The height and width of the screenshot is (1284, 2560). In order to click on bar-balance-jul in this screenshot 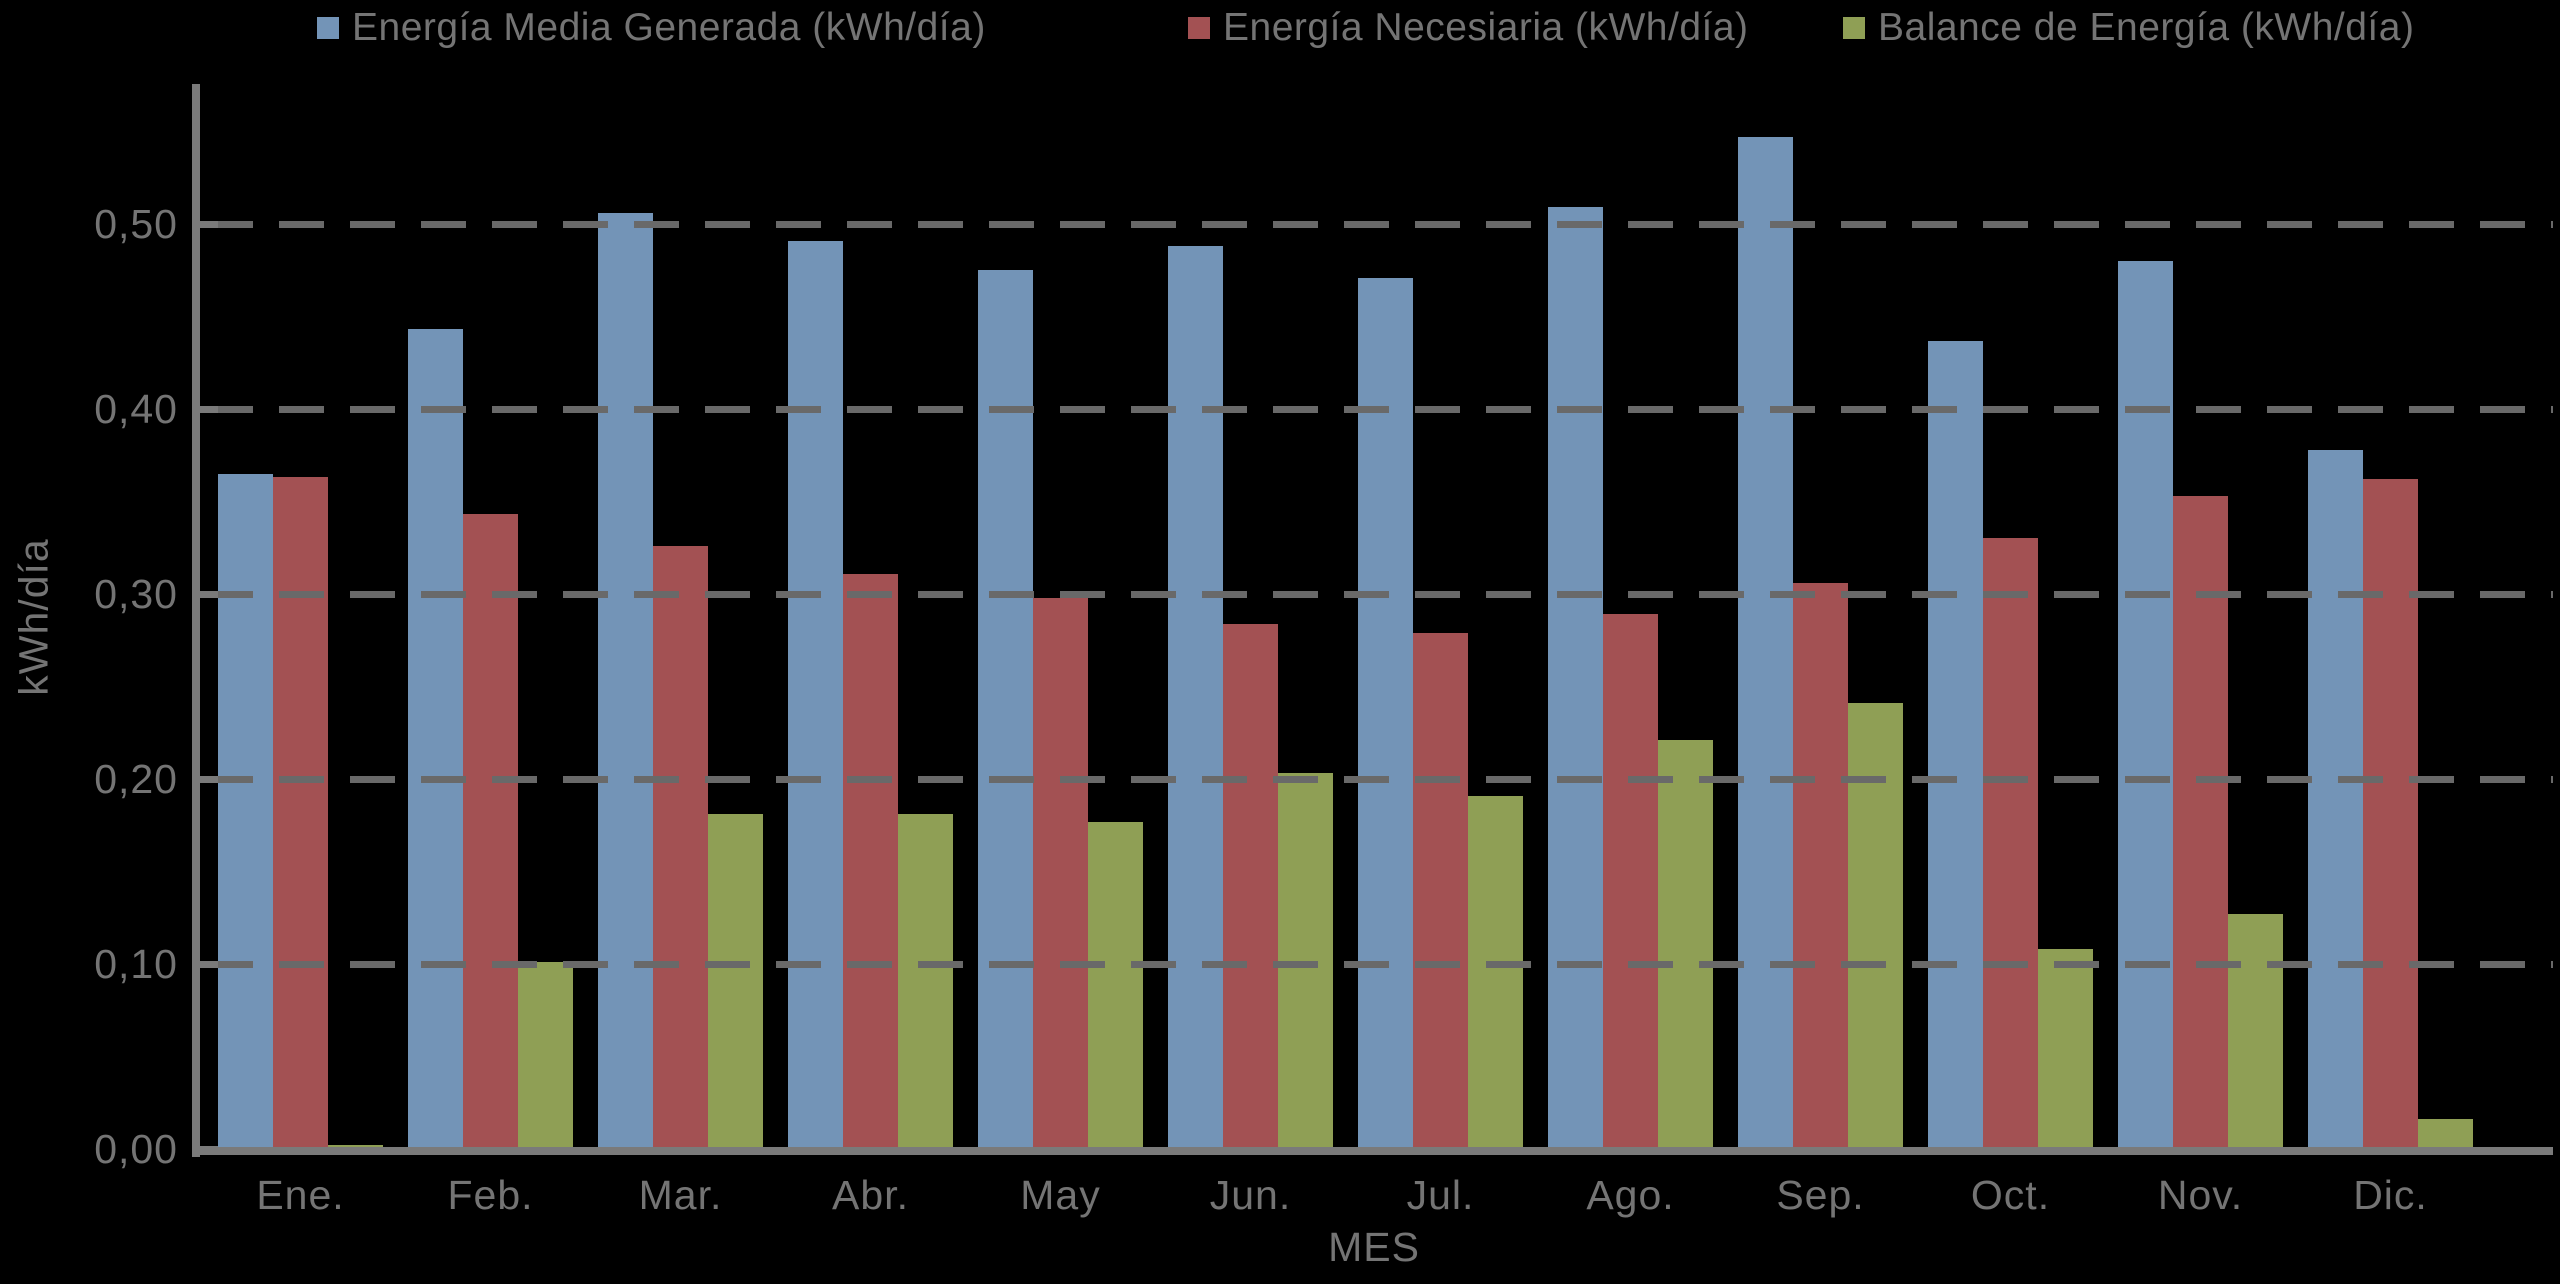, I will do `click(1495, 972)`.